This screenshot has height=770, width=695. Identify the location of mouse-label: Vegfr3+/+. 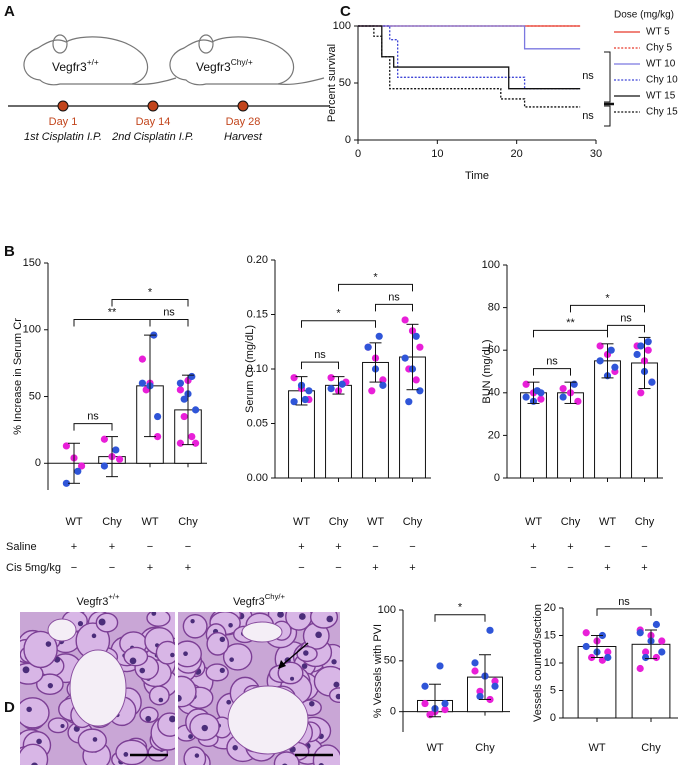
(75, 65).